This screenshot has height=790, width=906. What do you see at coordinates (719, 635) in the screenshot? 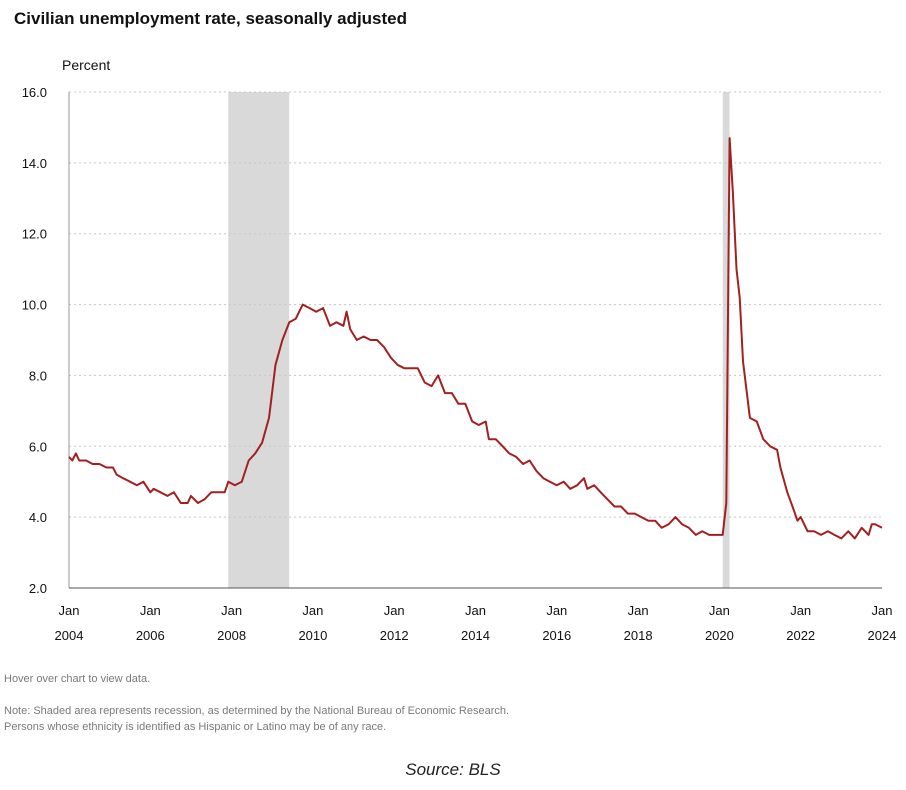
I see `x-tick-label-year: 2020` at bounding box center [719, 635].